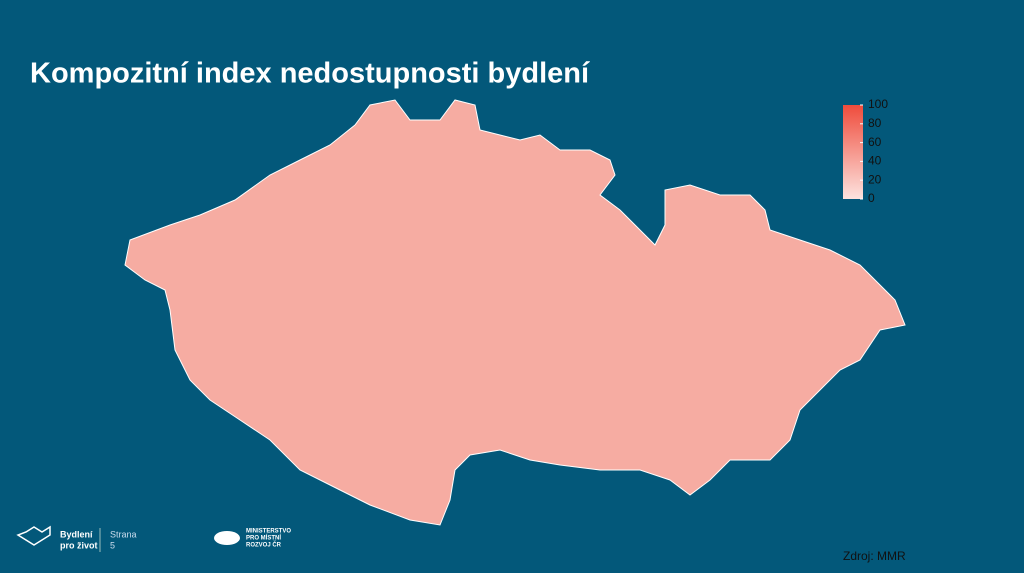  What do you see at coordinates (875, 179) in the screenshot?
I see `colorbar-label: 20` at bounding box center [875, 179].